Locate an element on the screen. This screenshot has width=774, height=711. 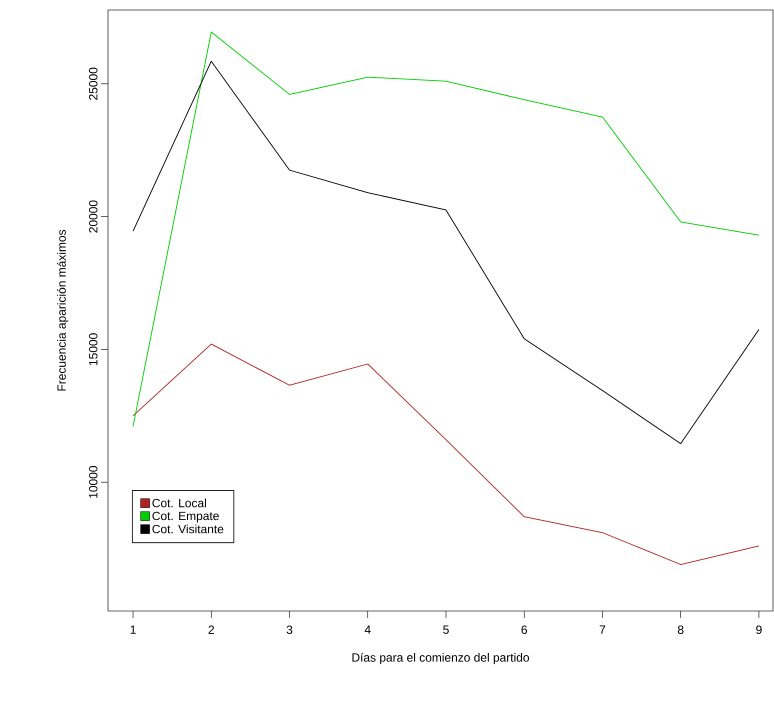
y-tick-label: 10000 is located at coordinates (93, 482).